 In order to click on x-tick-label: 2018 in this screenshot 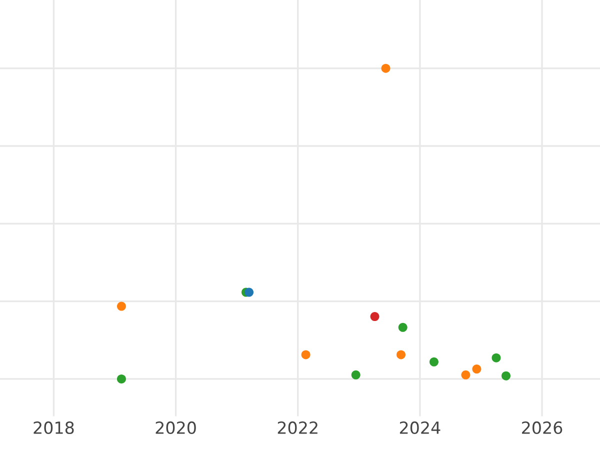, I will do `click(54, 427)`.